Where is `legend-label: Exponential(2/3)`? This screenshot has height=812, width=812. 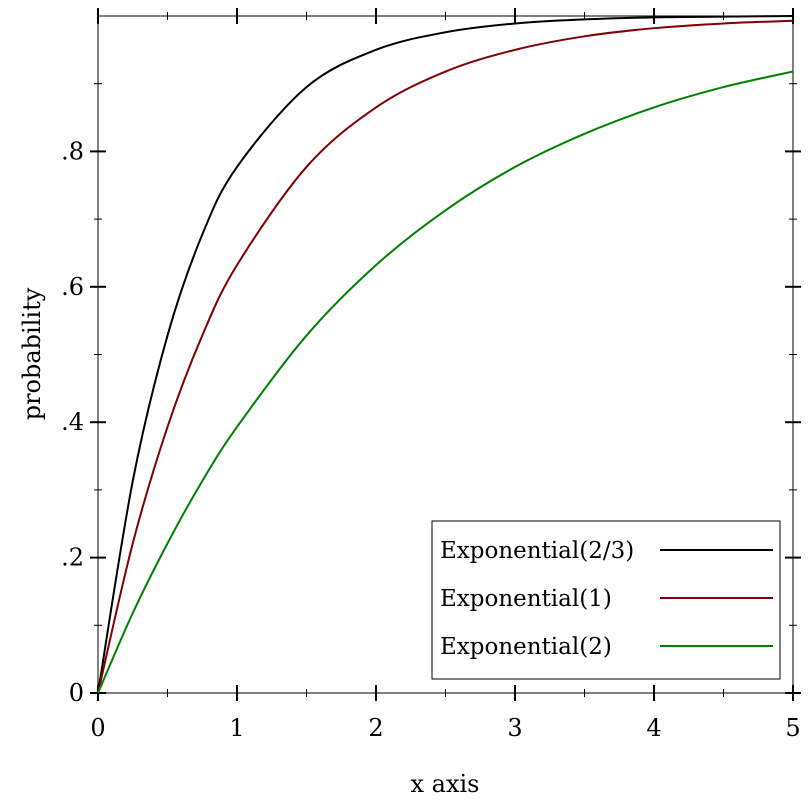 legend-label: Exponential(2/3) is located at coordinates (537, 551).